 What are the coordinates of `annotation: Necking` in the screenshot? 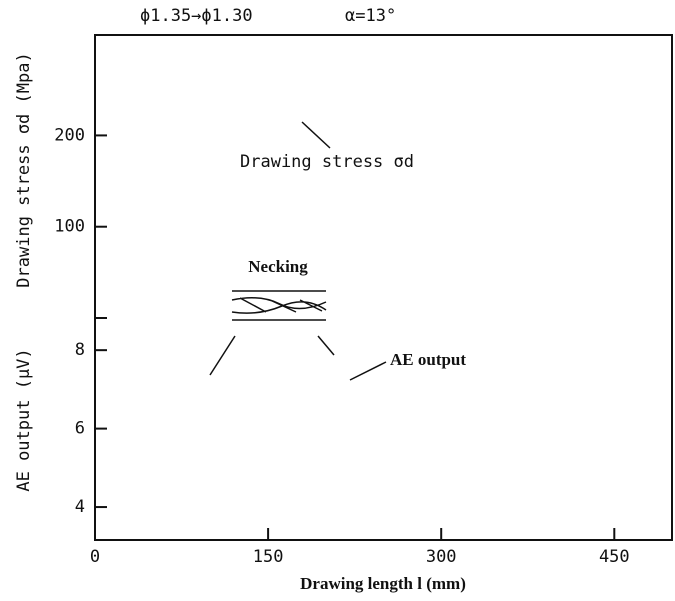 It's located at (278, 266).